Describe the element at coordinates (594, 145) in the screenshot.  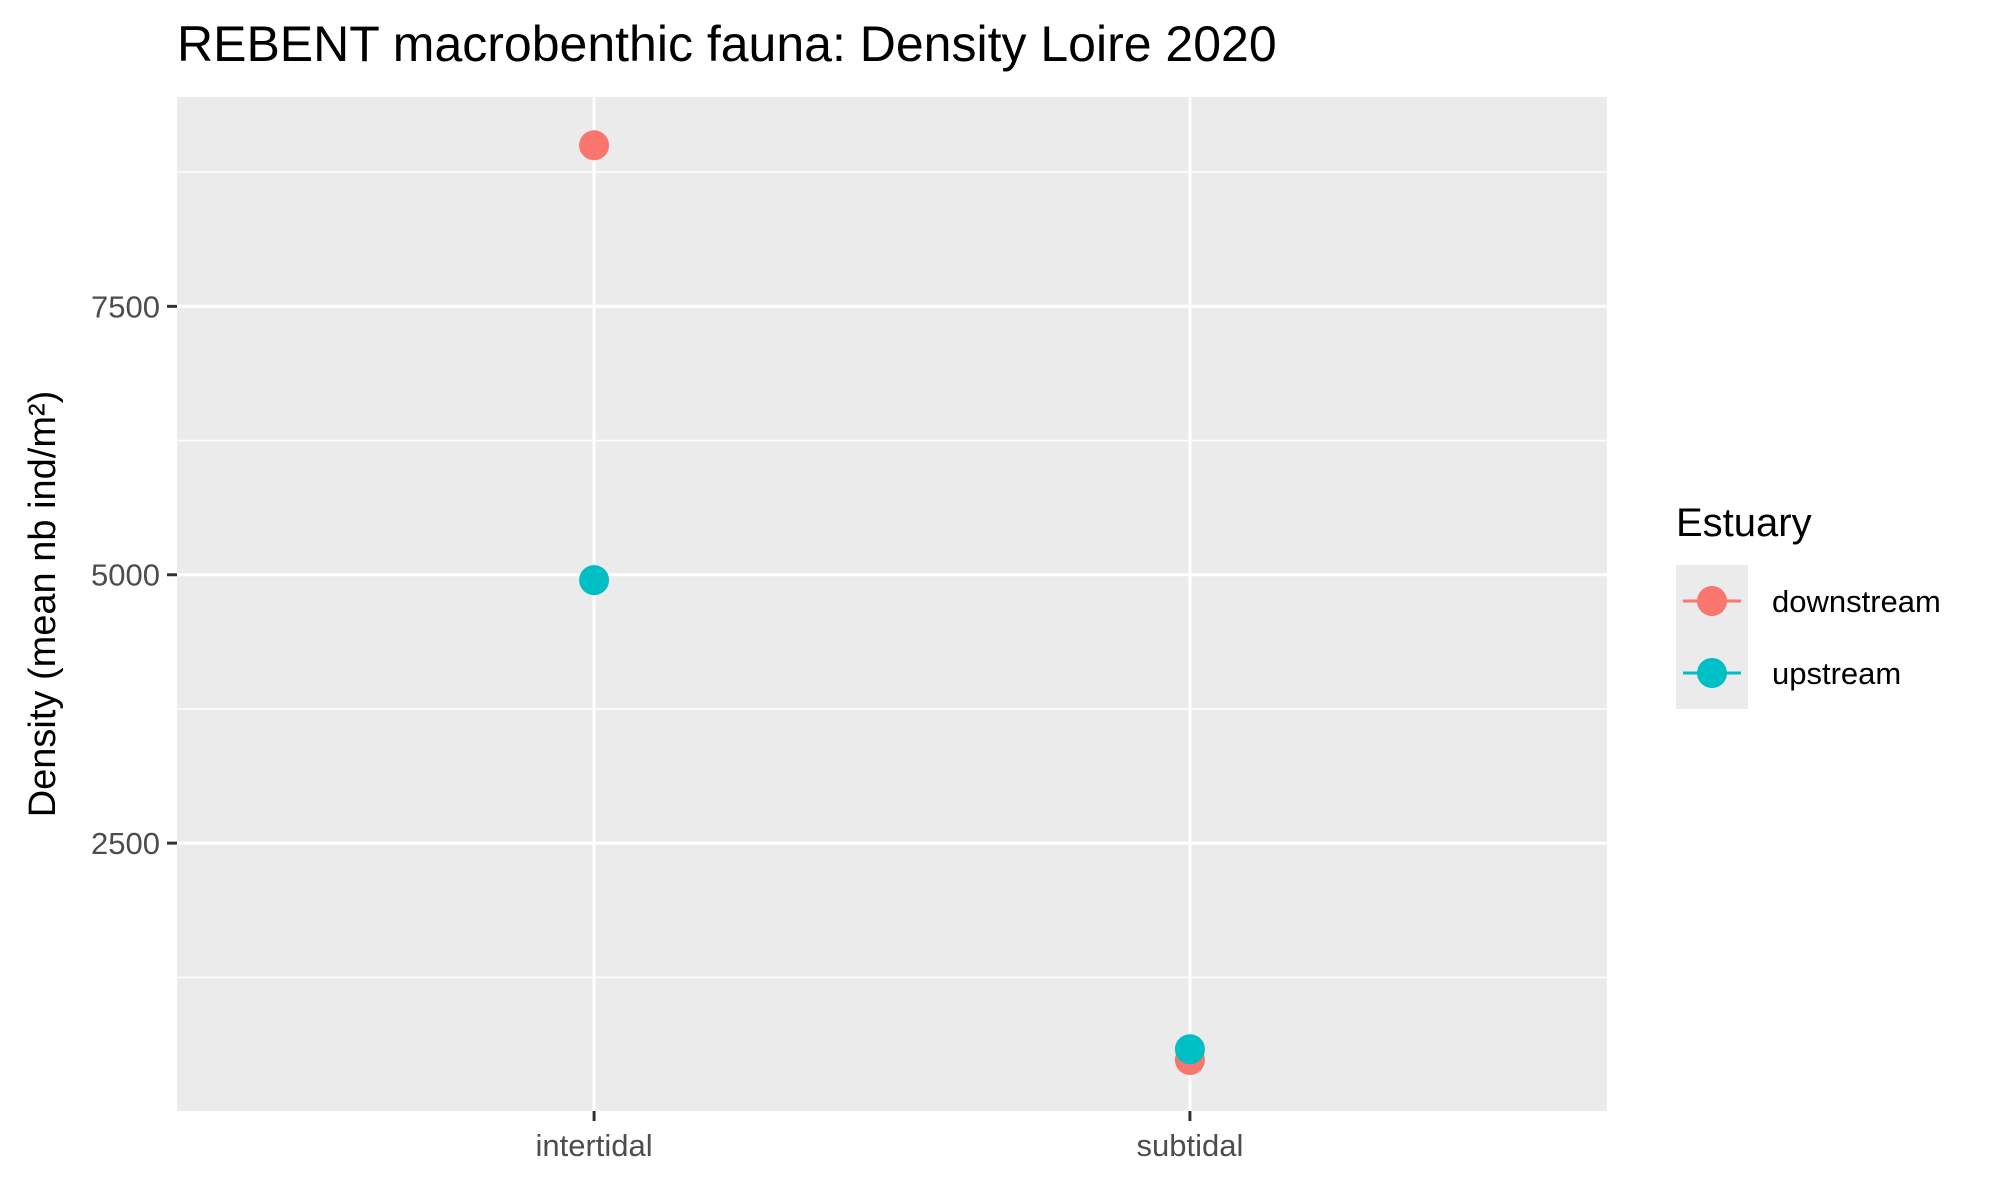
I see `data-point-downstream-intertidal` at that location.